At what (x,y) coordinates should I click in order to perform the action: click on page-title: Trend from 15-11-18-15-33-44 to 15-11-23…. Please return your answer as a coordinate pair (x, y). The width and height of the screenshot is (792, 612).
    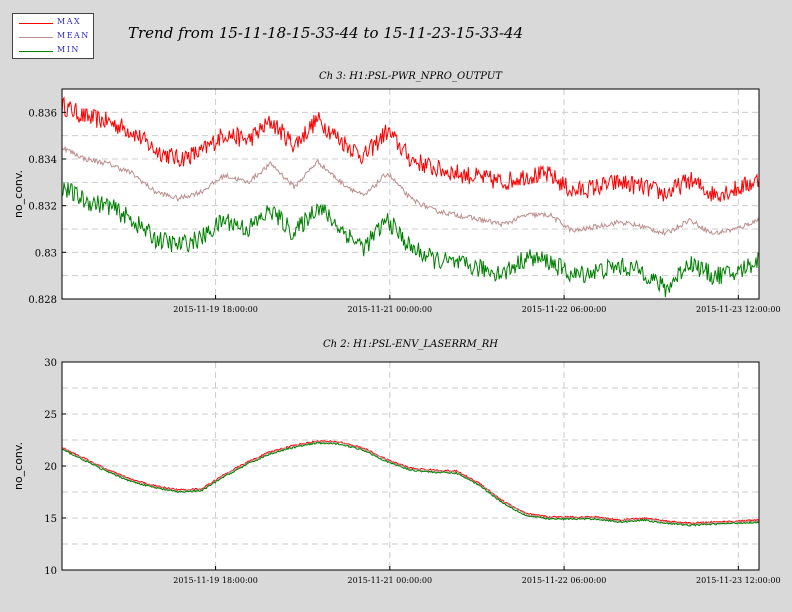
    Looking at the image, I should click on (326, 33).